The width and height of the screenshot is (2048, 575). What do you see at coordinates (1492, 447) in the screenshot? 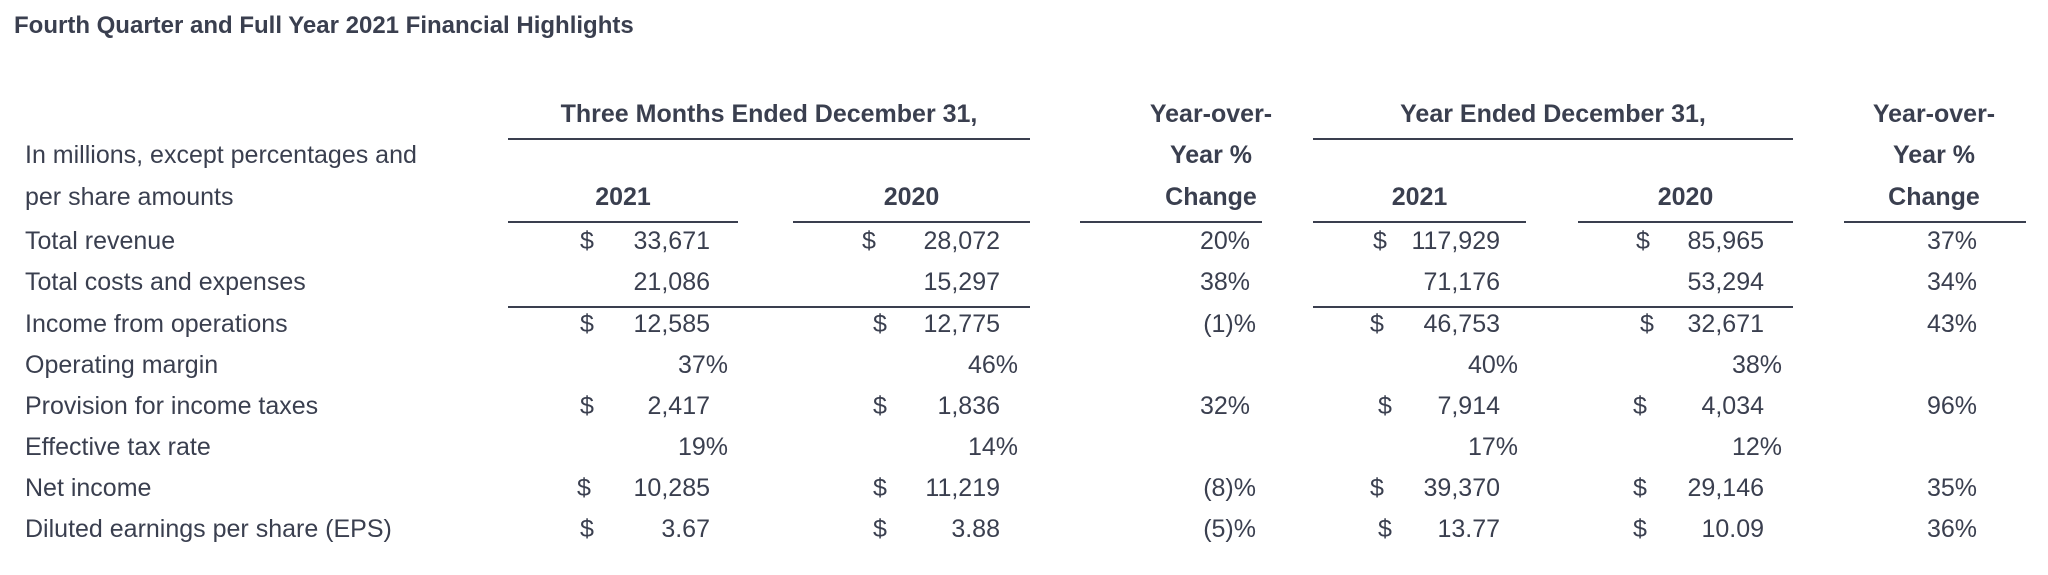
I see `cell-y2021: 17%` at bounding box center [1492, 447].